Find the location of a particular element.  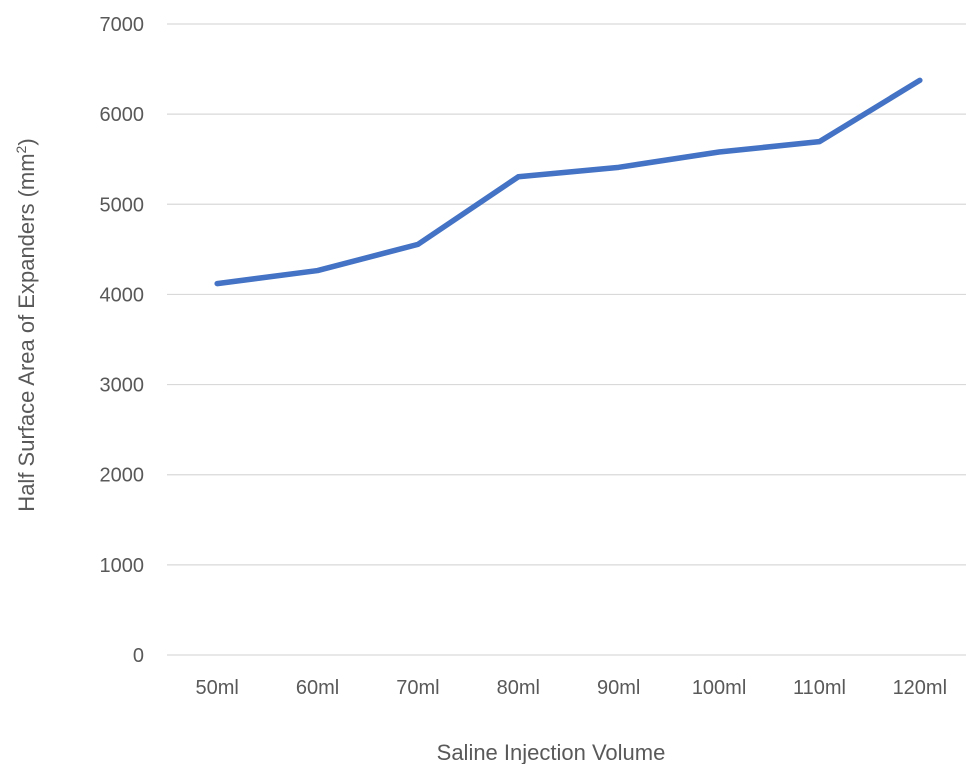

y-tick-label-1000: 1000 is located at coordinates (122, 566).